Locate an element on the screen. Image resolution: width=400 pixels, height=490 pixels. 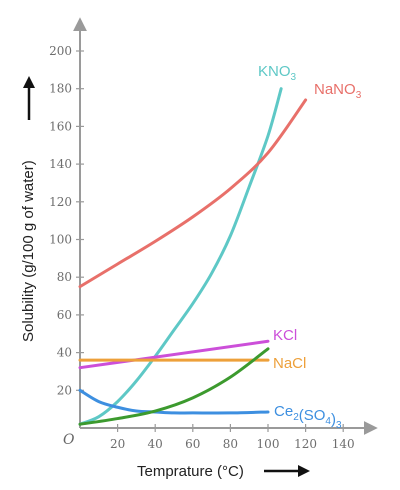
y-tick-label: 160 is located at coordinates (60, 126).